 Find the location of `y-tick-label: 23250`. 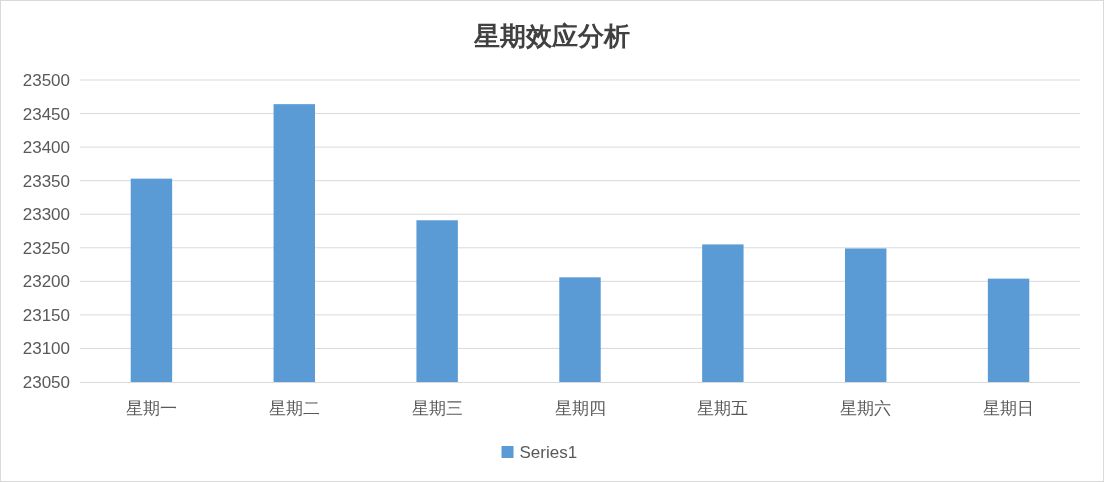

y-tick-label: 23250 is located at coordinates (46, 248).